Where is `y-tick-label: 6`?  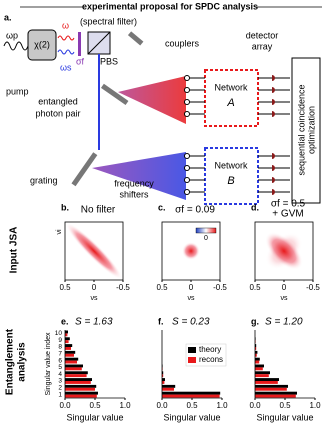
y-tick-label: 6 is located at coordinates (60, 360).